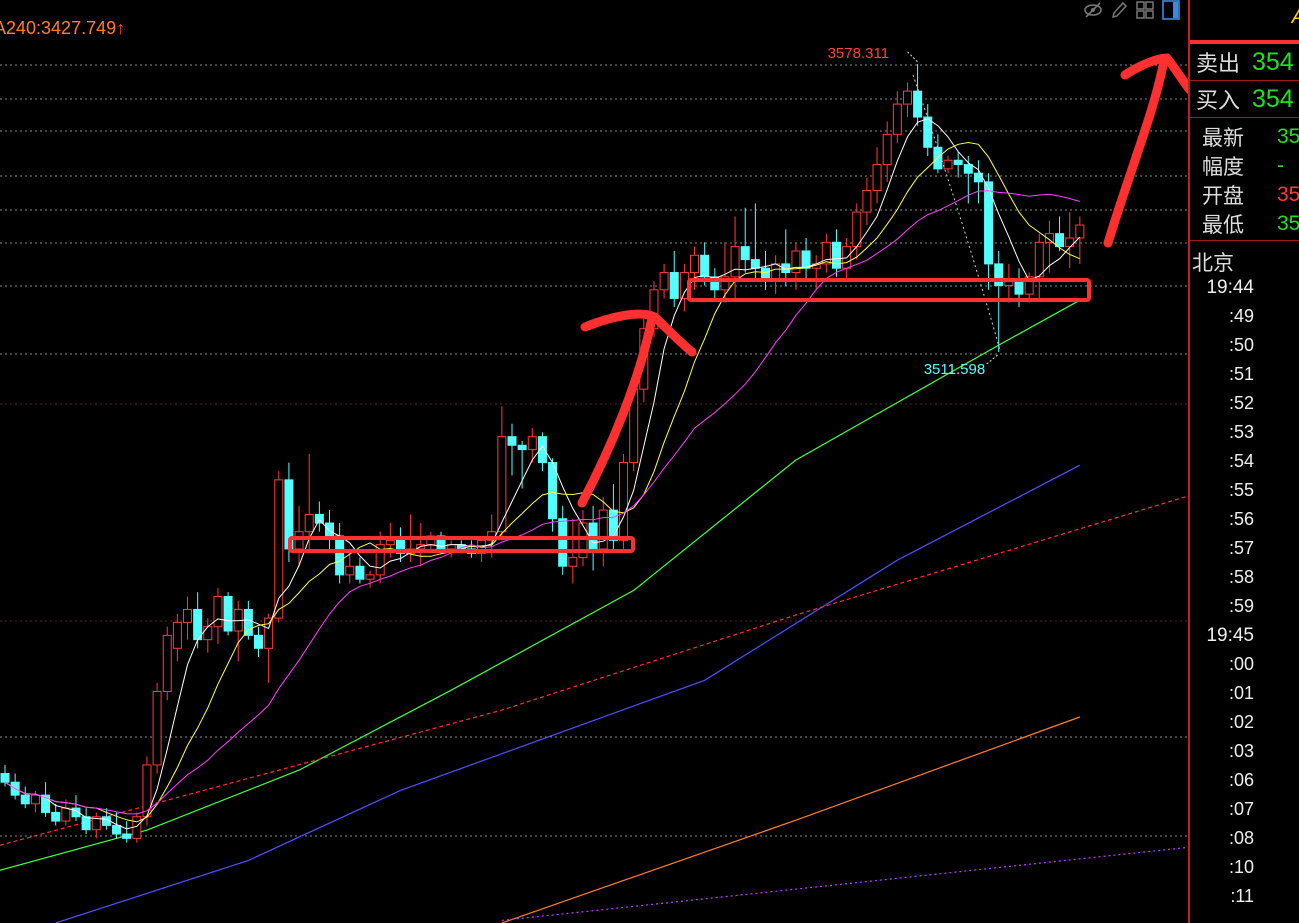 This screenshot has height=923, width=1299. Describe the element at coordinates (1241, 519) in the screenshot. I see `tick-time: :56` at that location.